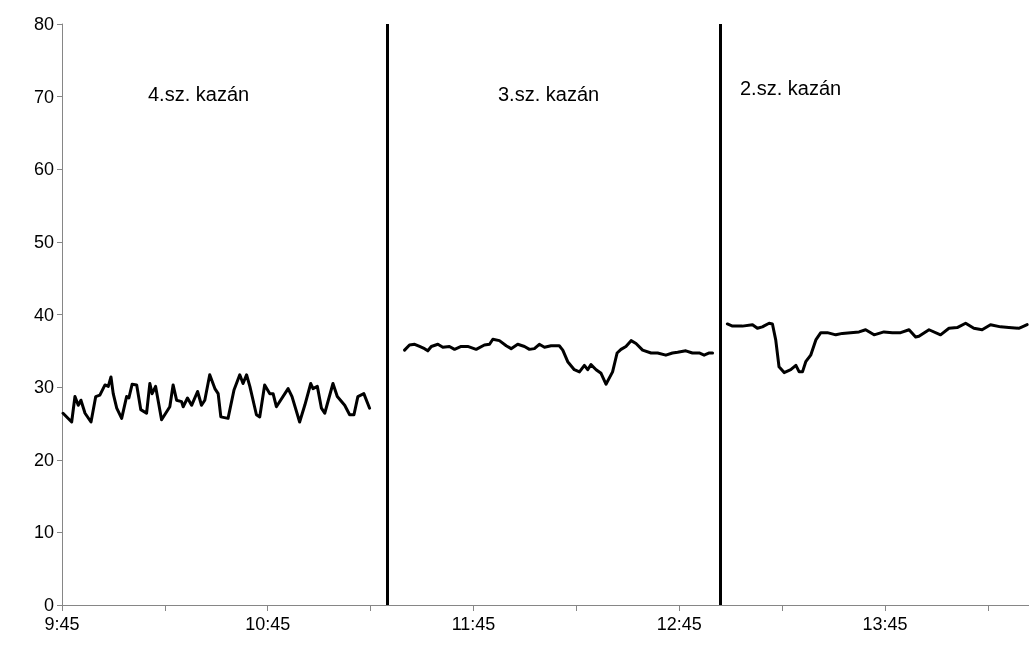 The width and height of the screenshot is (1029, 653). Describe the element at coordinates (43, 387) in the screenshot. I see `y-tick-label: 30` at that location.